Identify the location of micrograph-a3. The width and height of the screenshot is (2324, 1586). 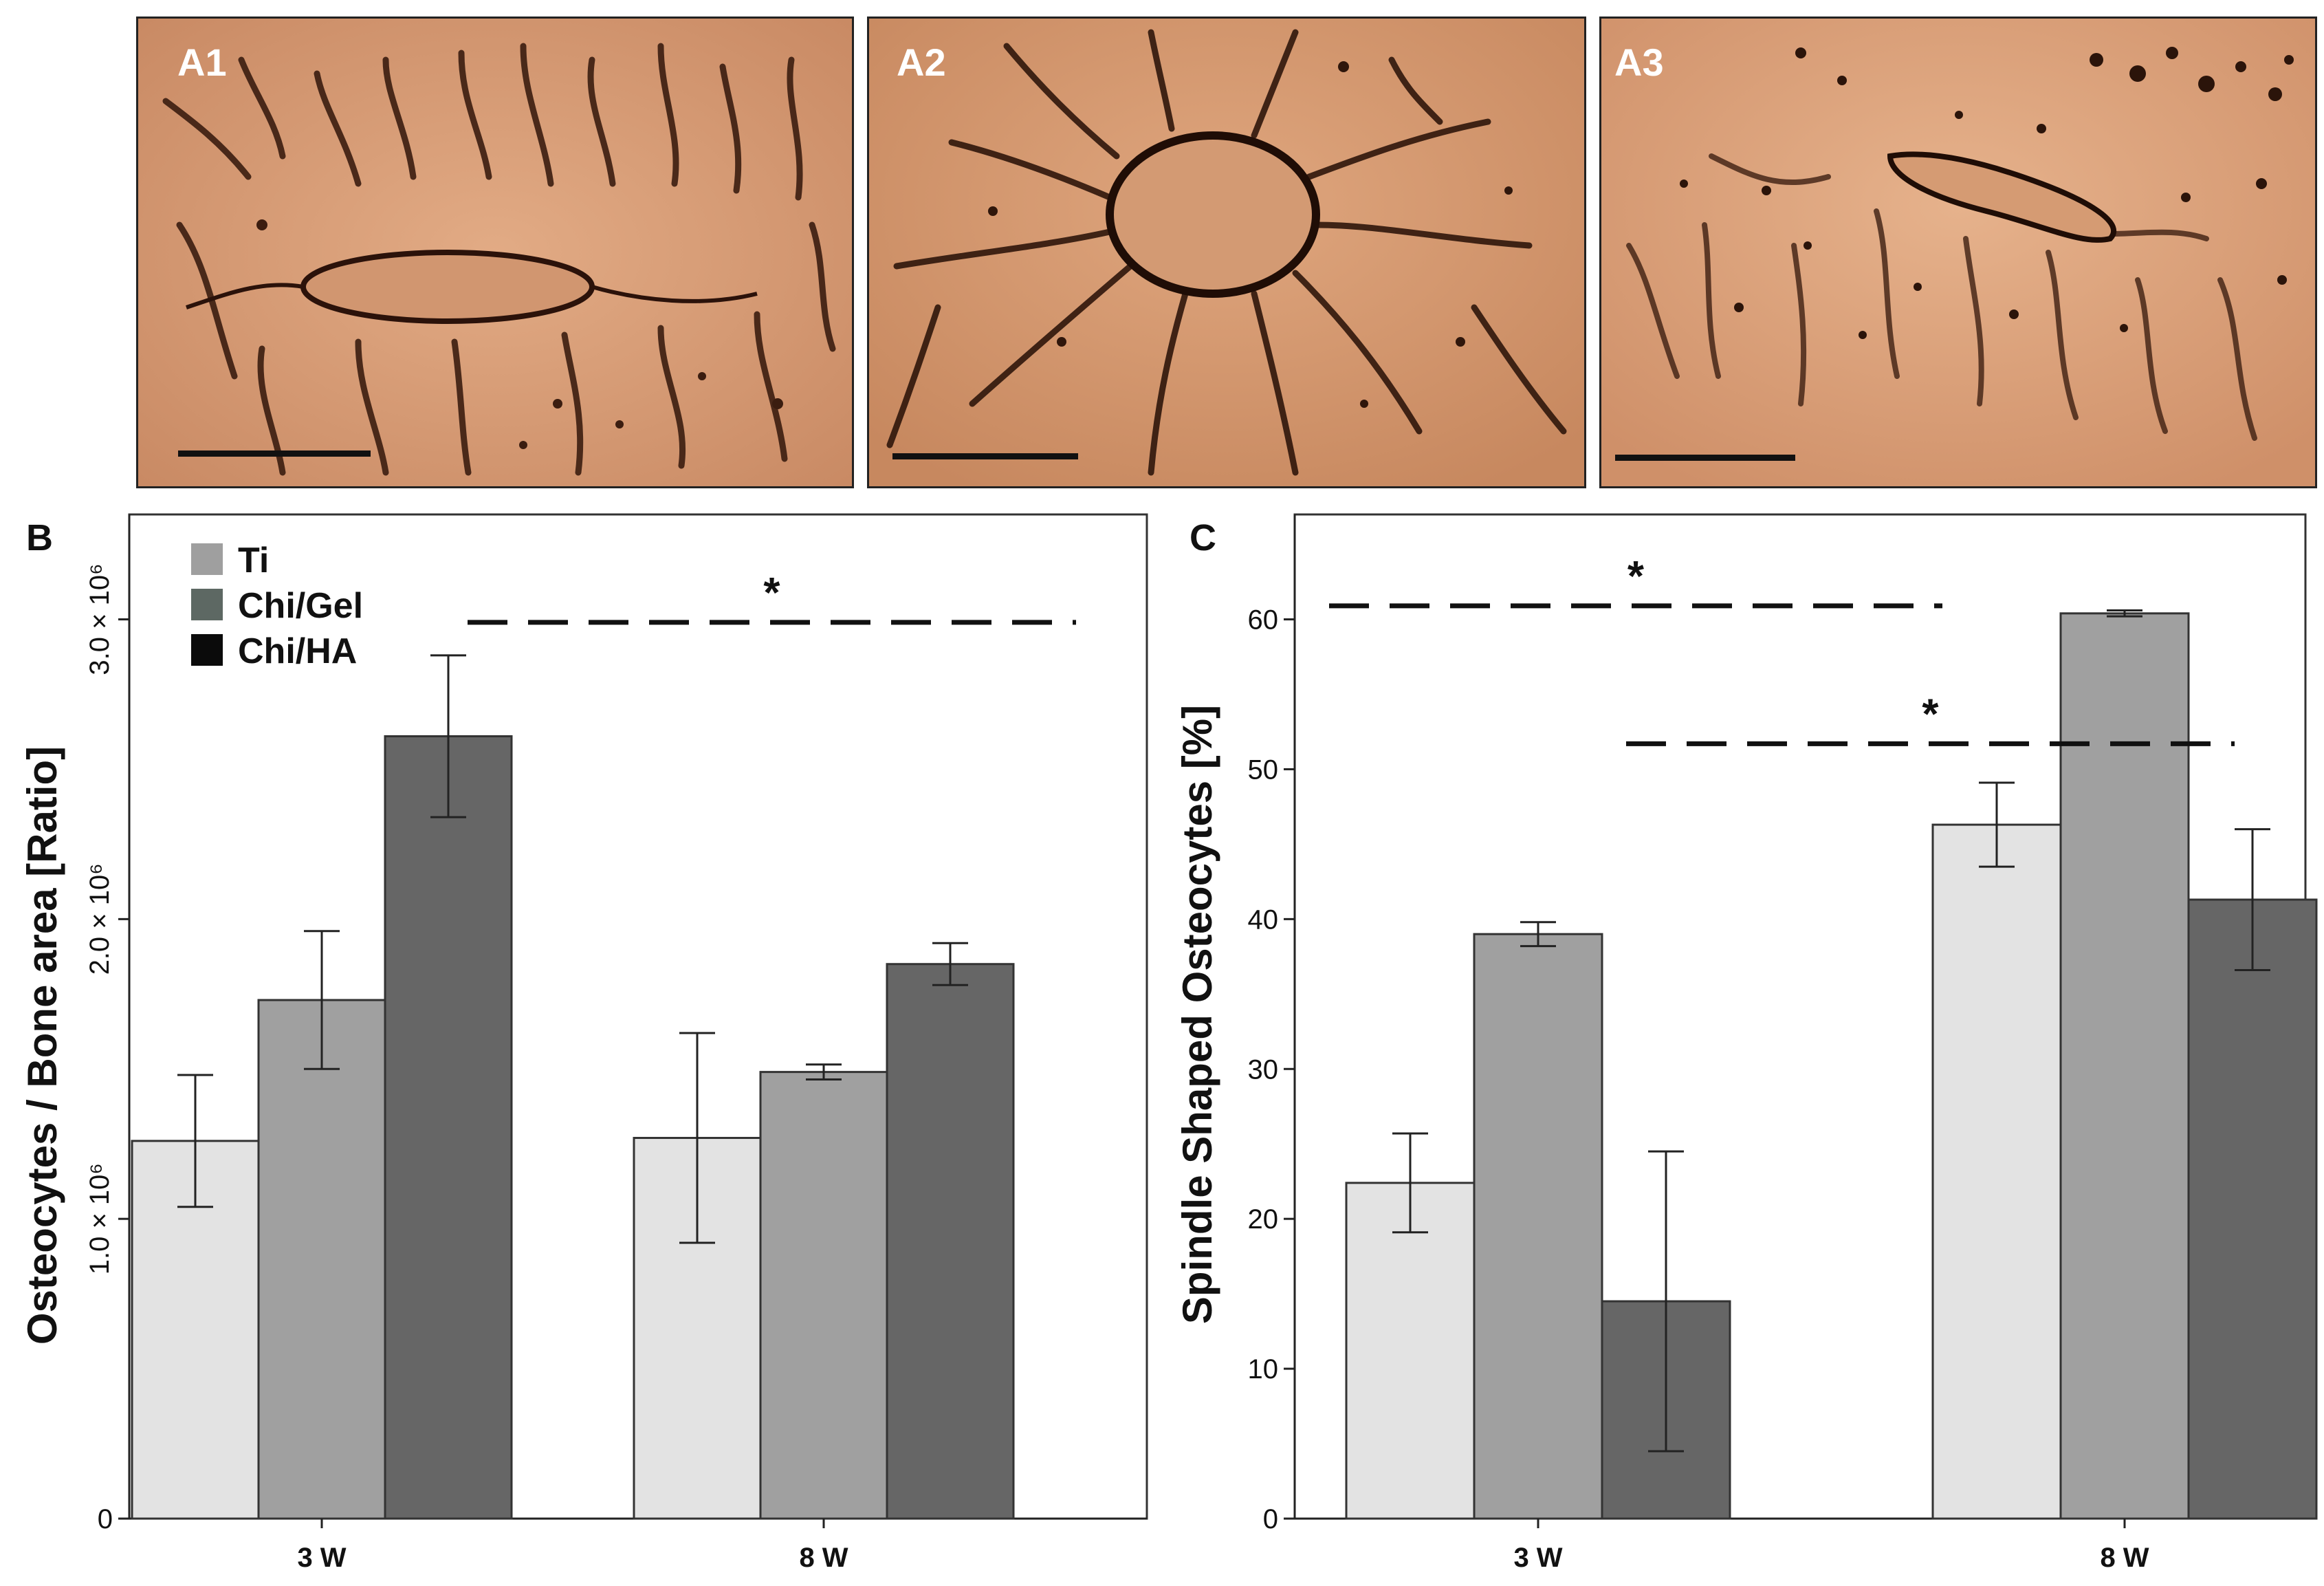
(1958, 253).